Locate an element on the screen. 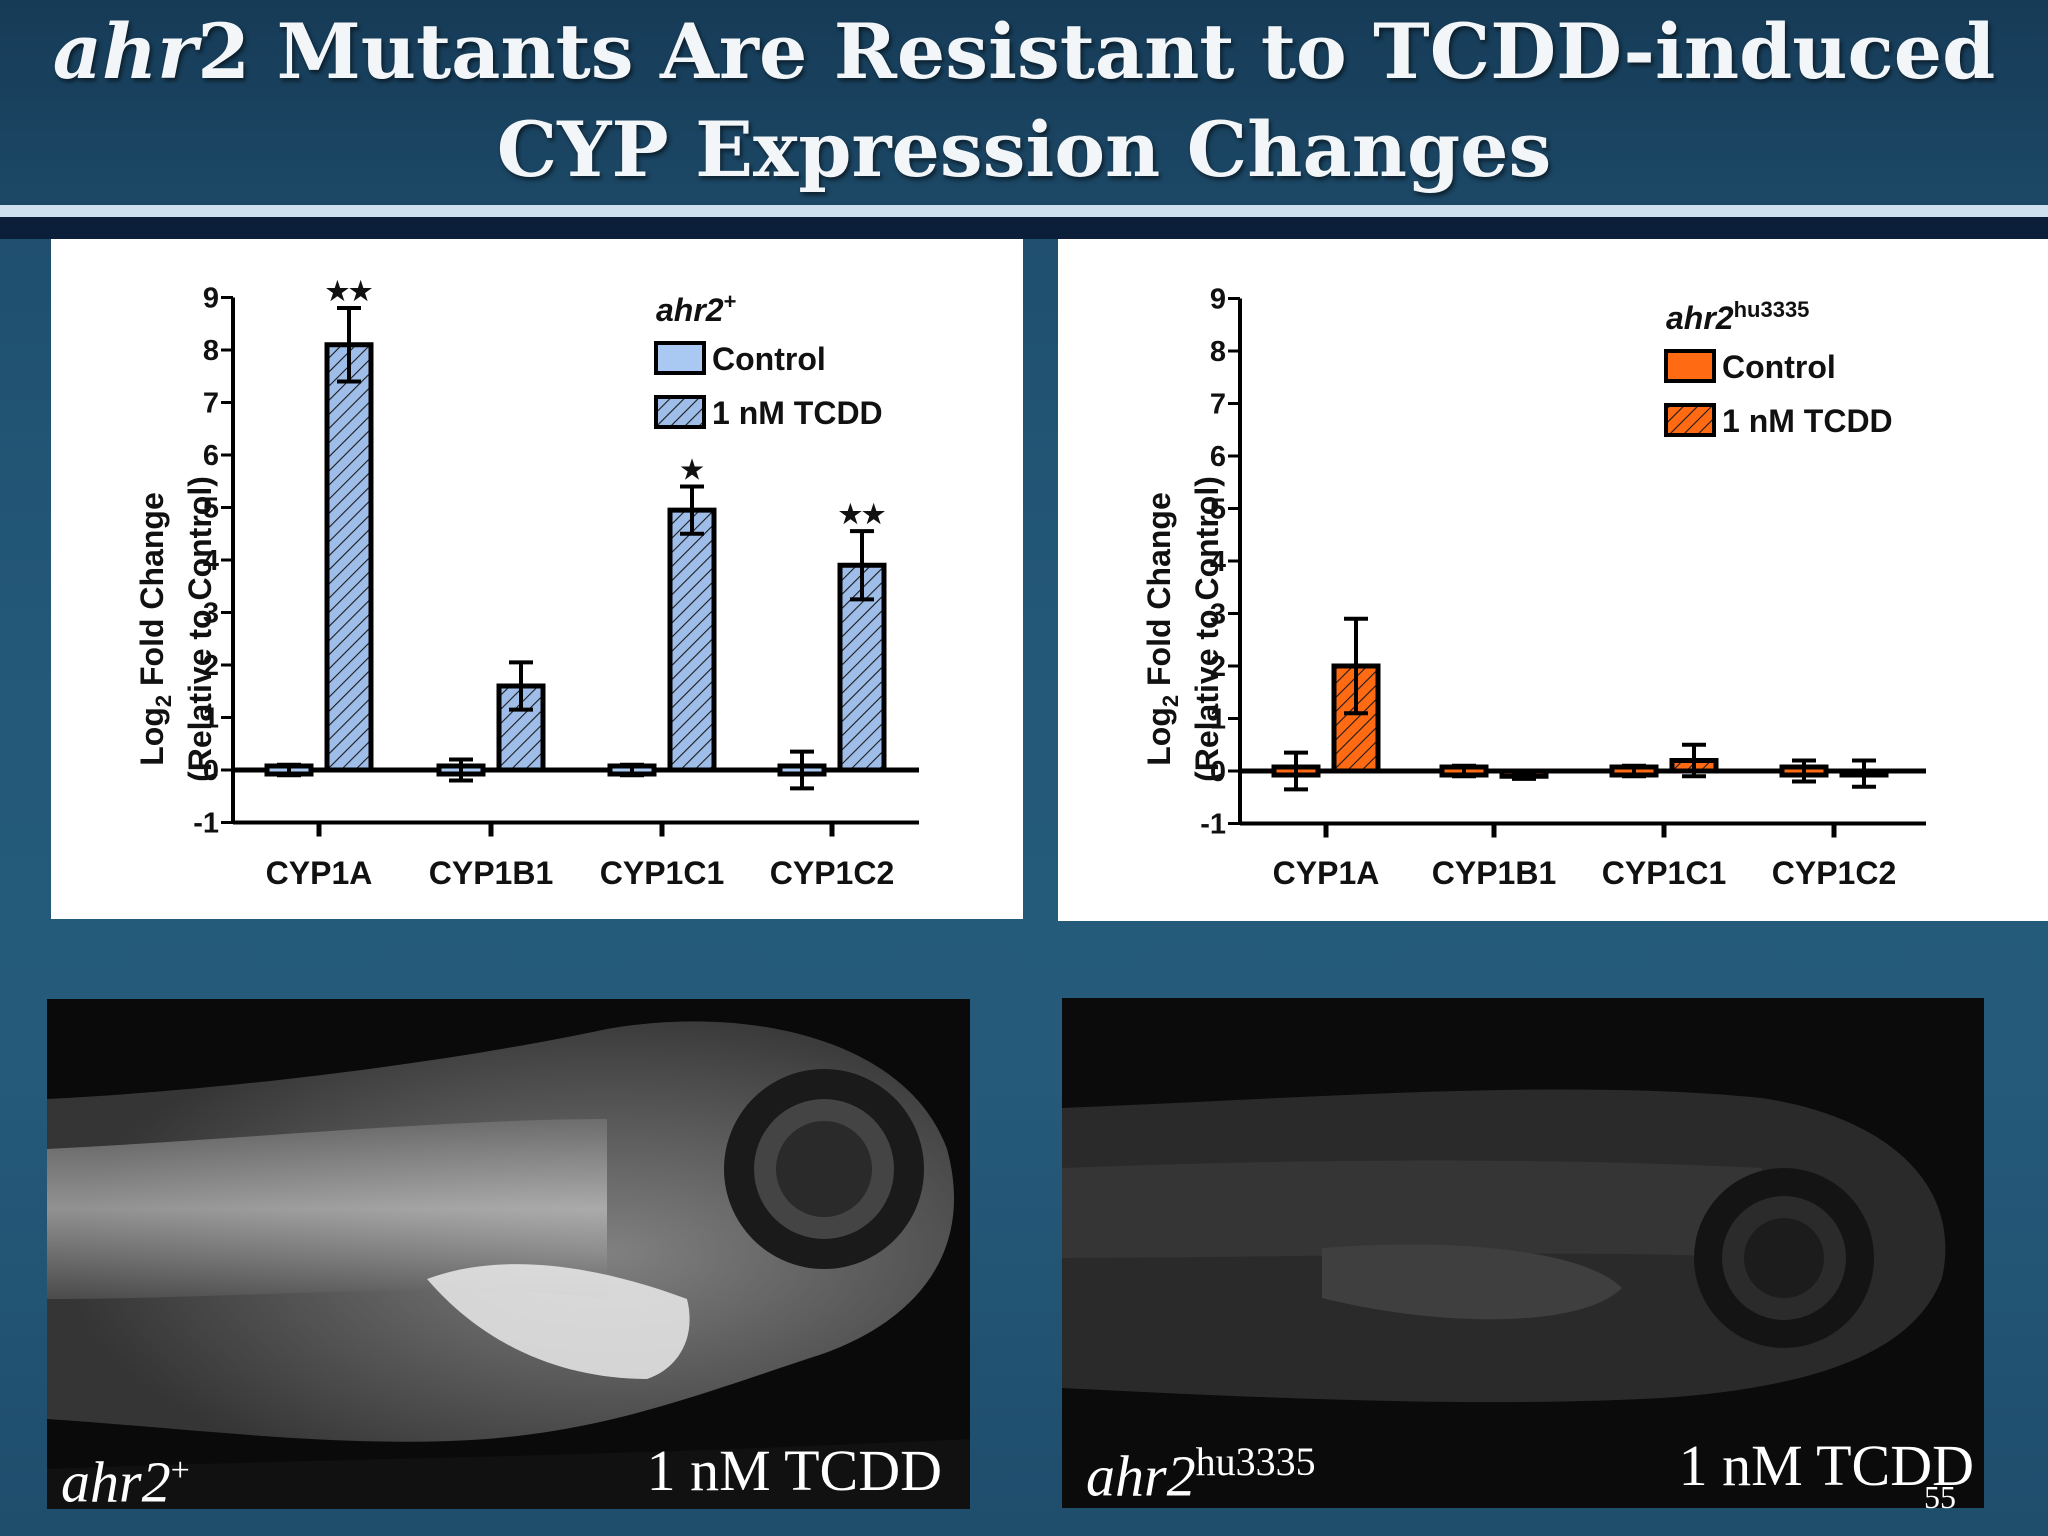  significance-stars: ★ is located at coordinates (692, 470).